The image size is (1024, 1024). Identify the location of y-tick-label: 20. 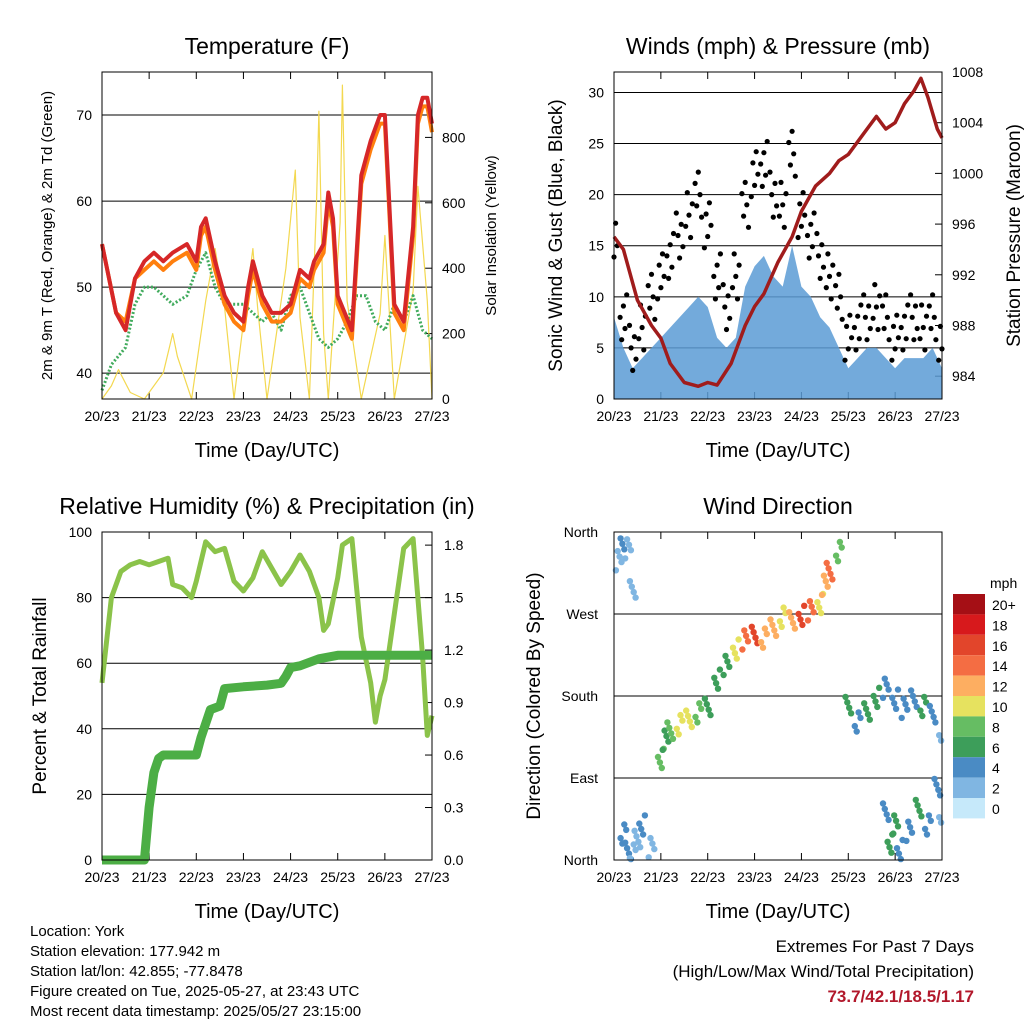
(596, 195).